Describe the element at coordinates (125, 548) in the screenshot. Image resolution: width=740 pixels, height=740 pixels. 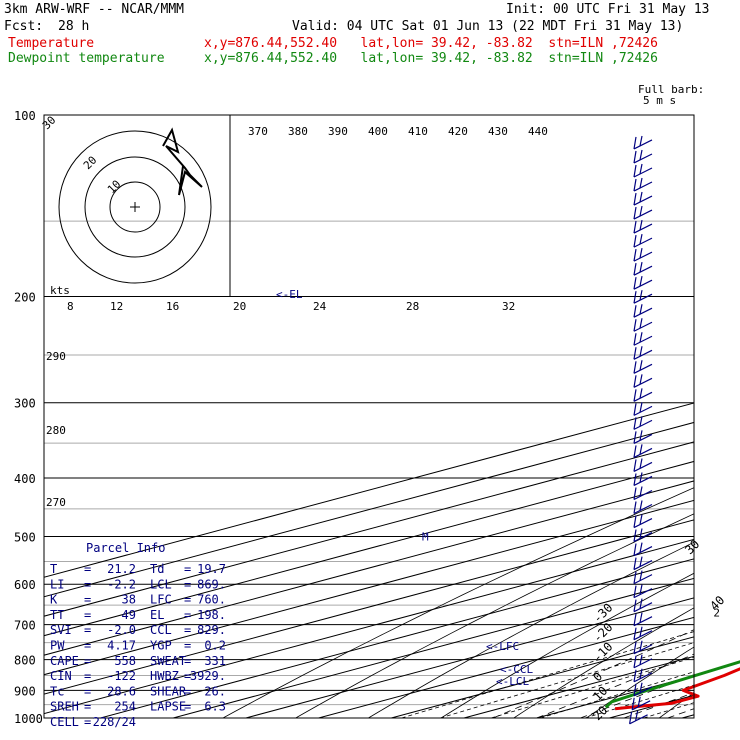
I see `parcel-info-title: Parcel Info` at that location.